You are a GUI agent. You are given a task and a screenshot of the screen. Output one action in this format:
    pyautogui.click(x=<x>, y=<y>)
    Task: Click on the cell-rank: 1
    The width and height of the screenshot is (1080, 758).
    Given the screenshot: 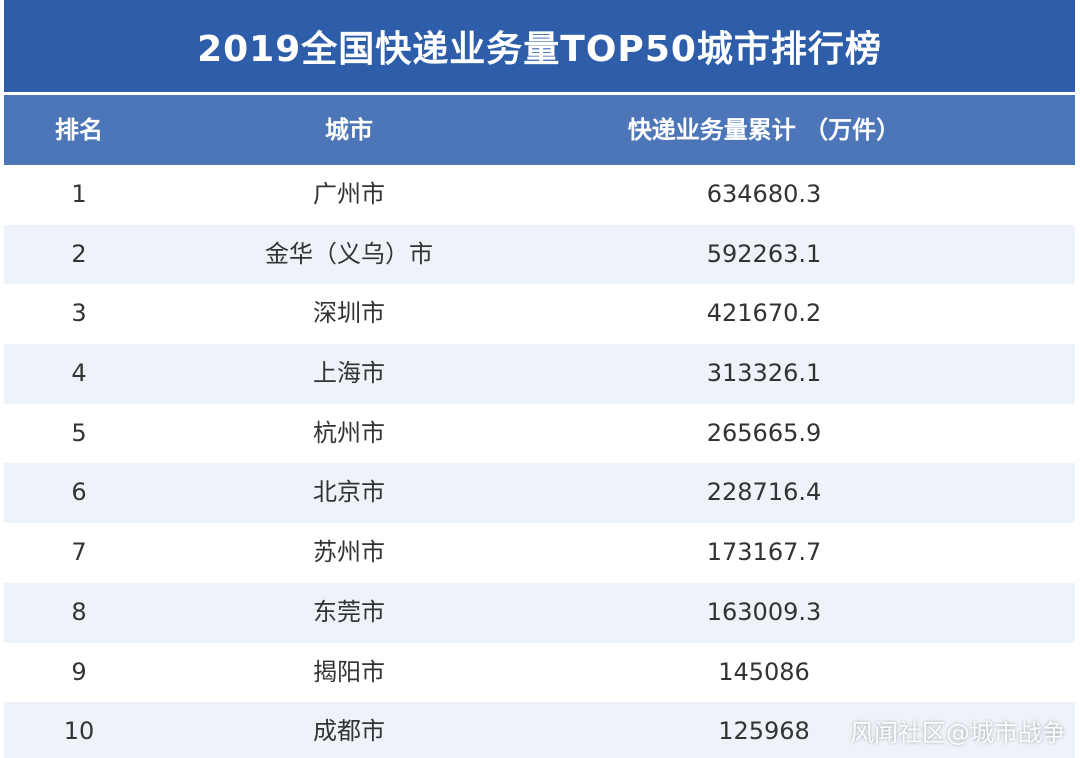 What is the action you would take?
    pyautogui.click(x=79, y=194)
    